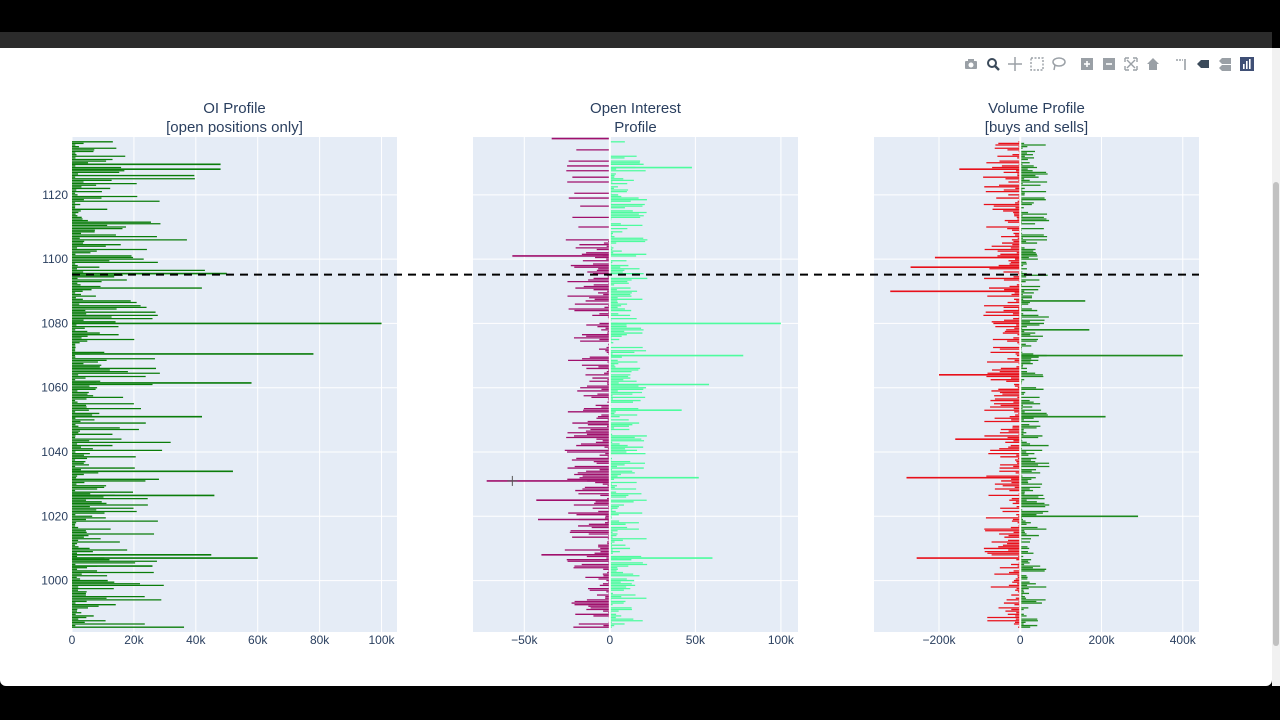 The height and width of the screenshot is (720, 1280). I want to click on window-top-bar, so click(640, 16).